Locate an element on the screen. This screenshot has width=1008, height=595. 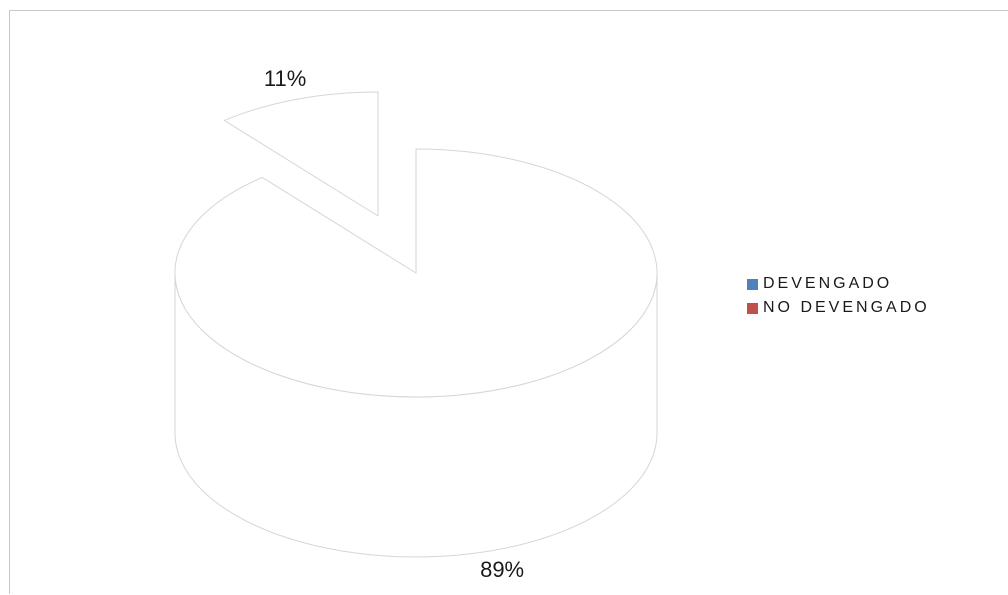
legend-label-devengado: DEVENGADO is located at coordinates (828, 283).